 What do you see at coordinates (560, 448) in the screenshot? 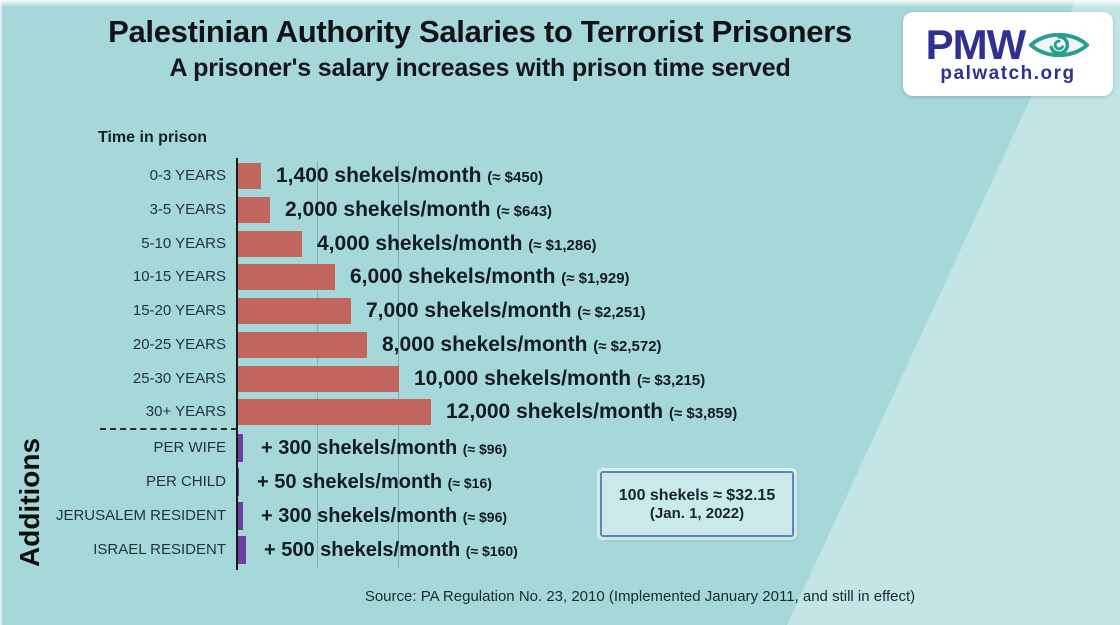
I see `addition-row: PER WIFE + 300 shekels/month (≈ $96)` at bounding box center [560, 448].